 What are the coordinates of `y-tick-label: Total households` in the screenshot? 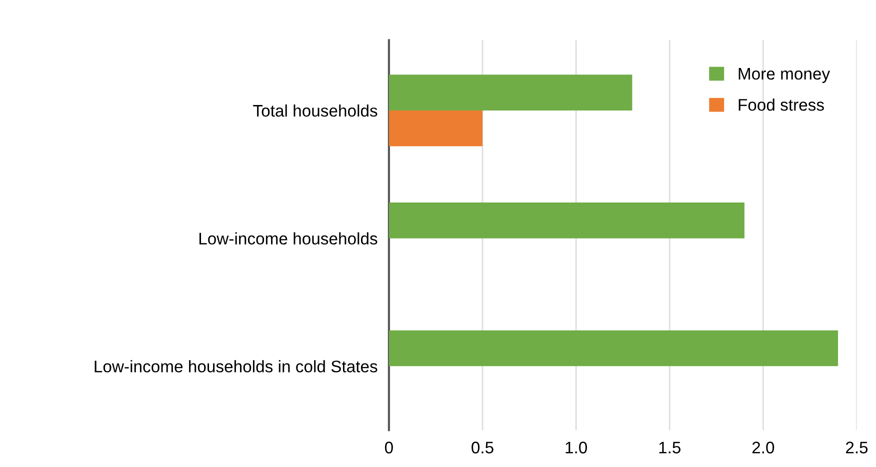 It's located at (315, 110).